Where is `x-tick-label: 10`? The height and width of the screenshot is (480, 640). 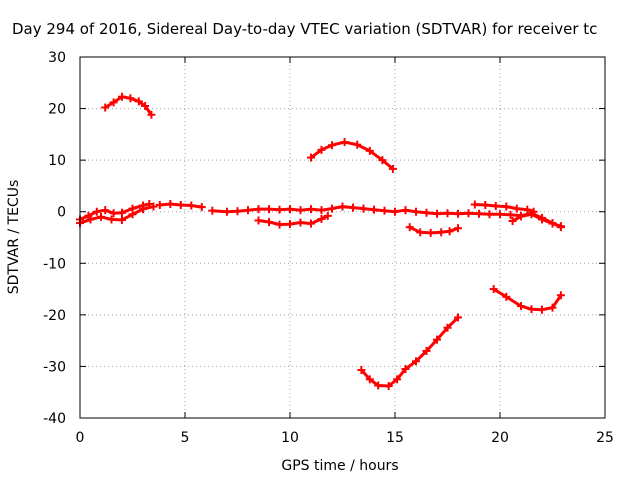
x-tick-label: 10 is located at coordinates (290, 438).